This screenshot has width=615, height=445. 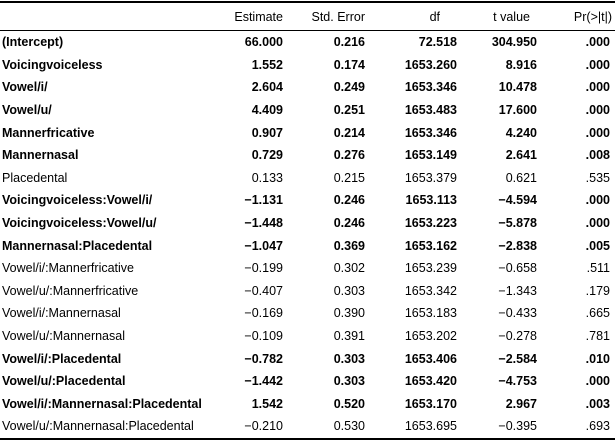 What do you see at coordinates (77, 245) in the screenshot?
I see `term-label: Mannernasal:Placedental` at bounding box center [77, 245].